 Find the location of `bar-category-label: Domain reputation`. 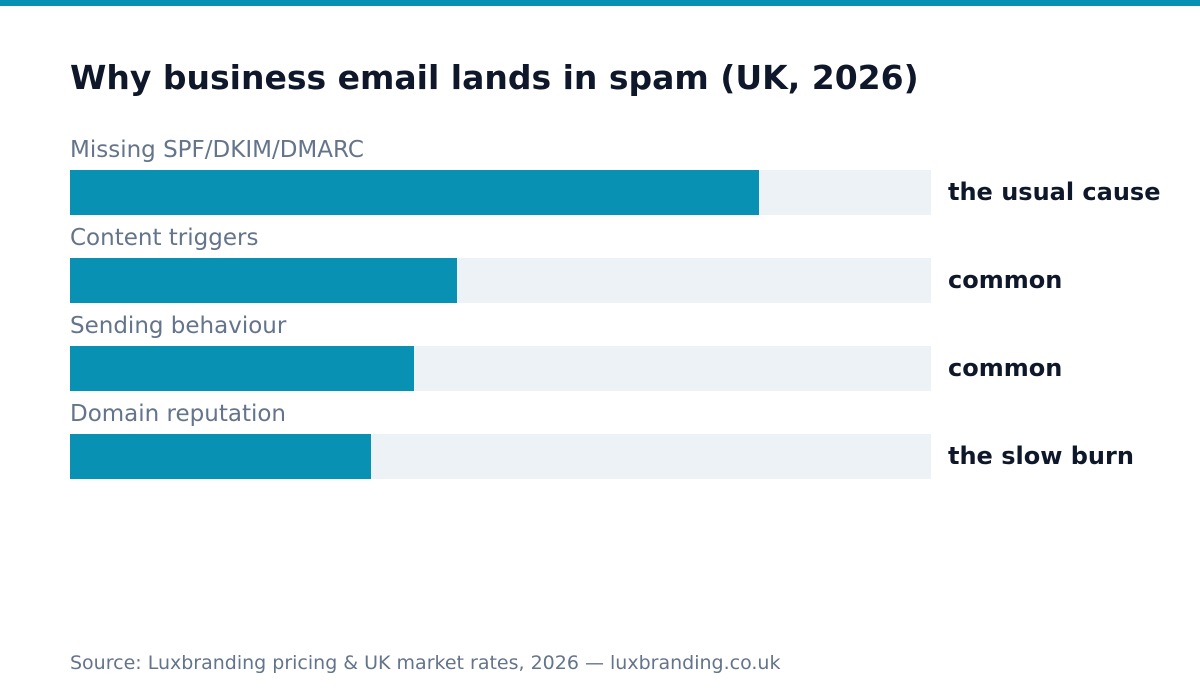

bar-category-label: Domain reputation is located at coordinates (178, 414).